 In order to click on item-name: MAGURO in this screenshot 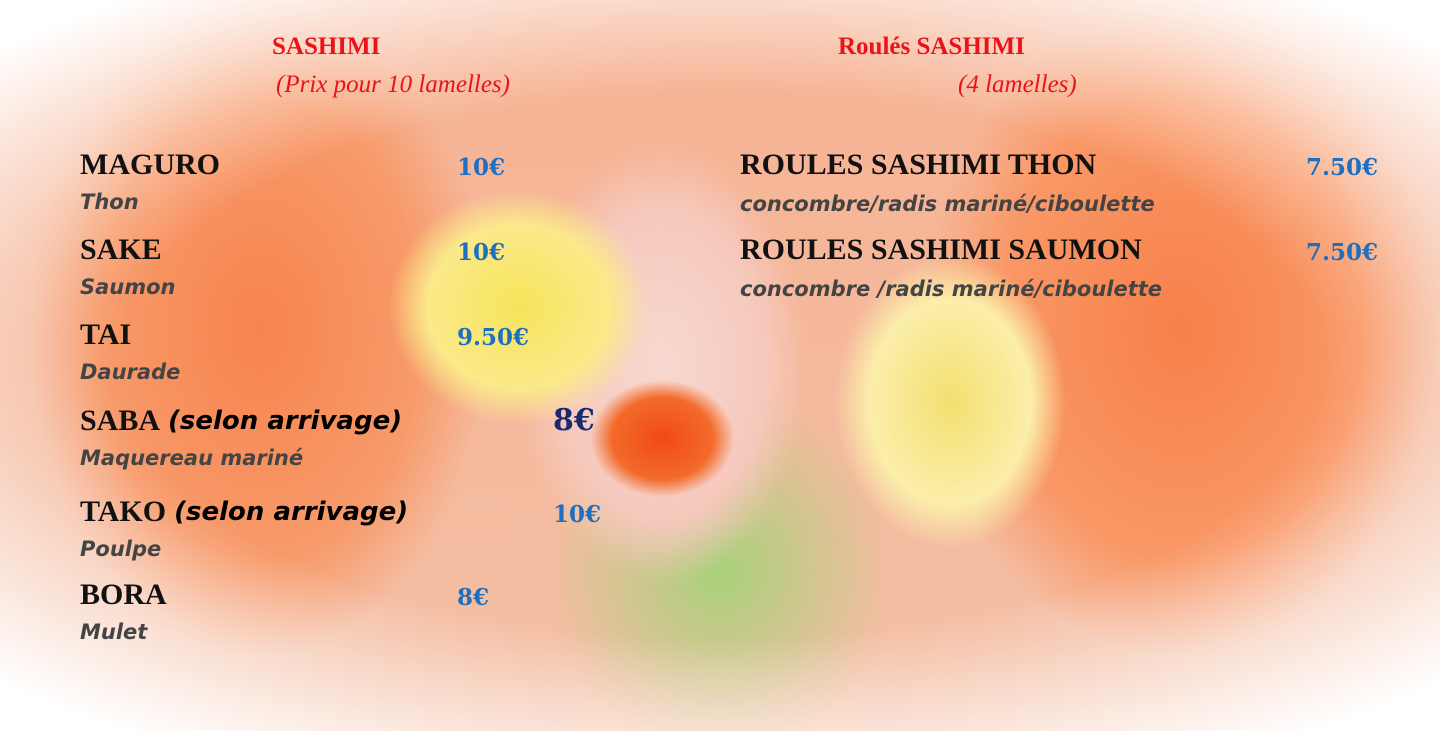, I will do `click(150, 164)`.